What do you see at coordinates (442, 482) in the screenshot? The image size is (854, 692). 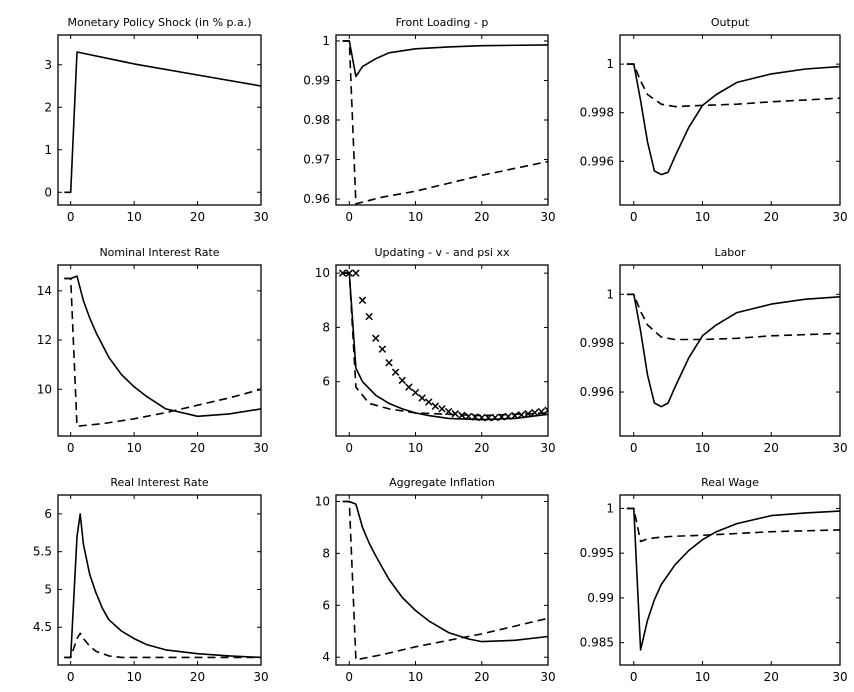 I see `subplot-title: Aggregate Inflation` at bounding box center [442, 482].